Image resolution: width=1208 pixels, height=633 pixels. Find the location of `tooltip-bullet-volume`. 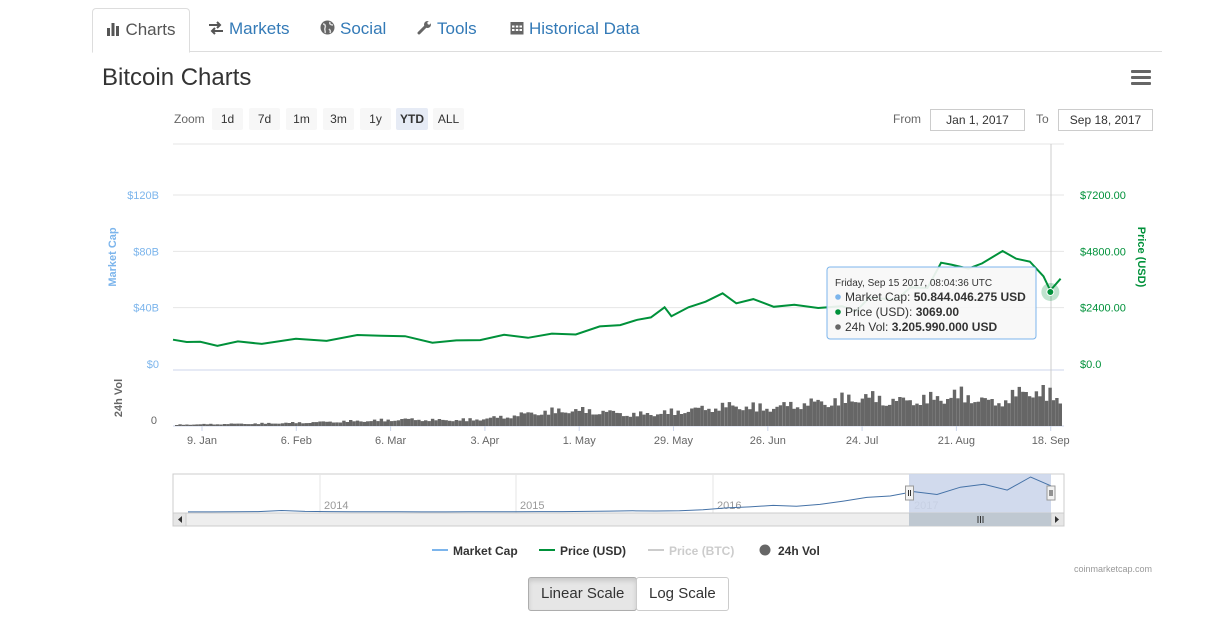

tooltip-bullet-volume is located at coordinates (838, 327).